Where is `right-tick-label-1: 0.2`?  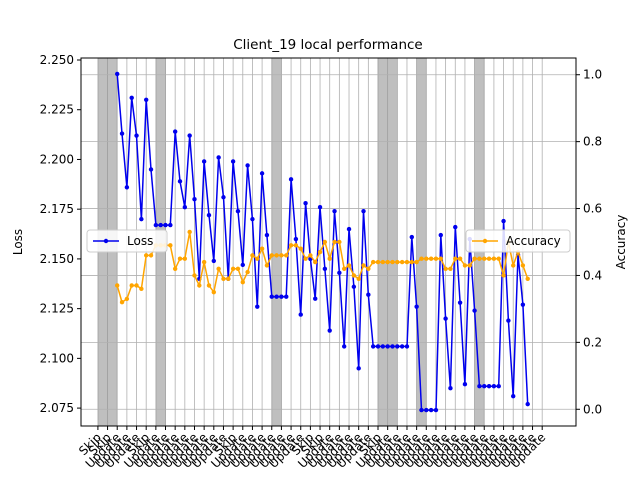
right-tick-label-1: 0.2 is located at coordinates (592, 342).